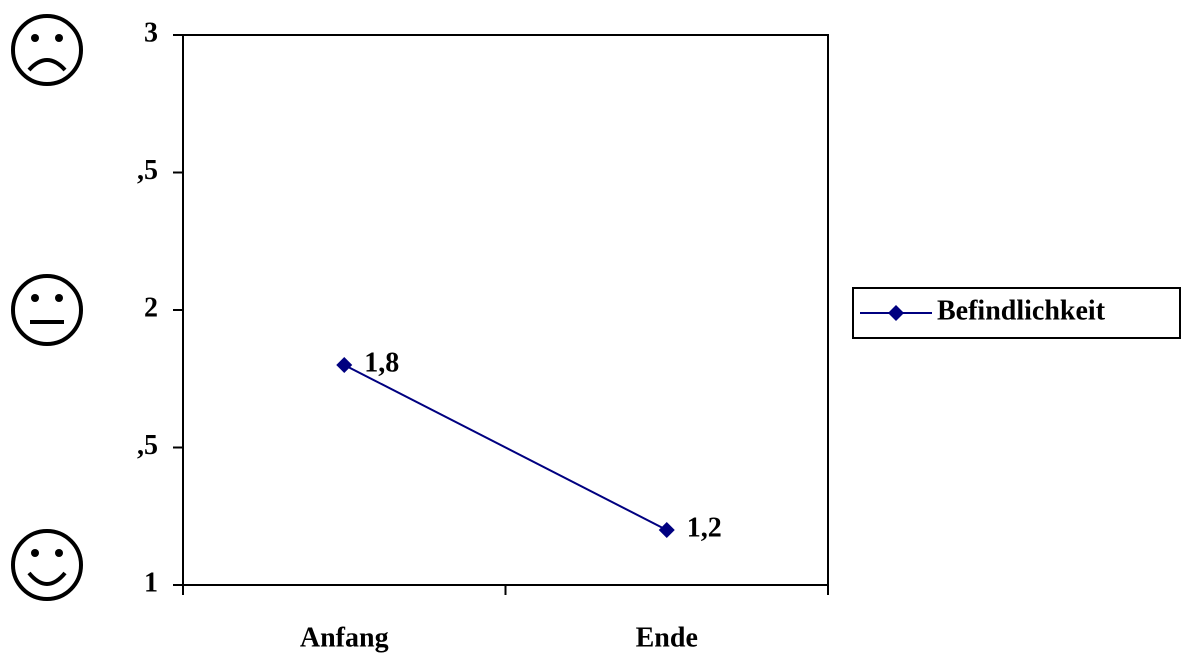 This screenshot has width=1185, height=657. I want to click on y-tick-label: 3, so click(151, 32).